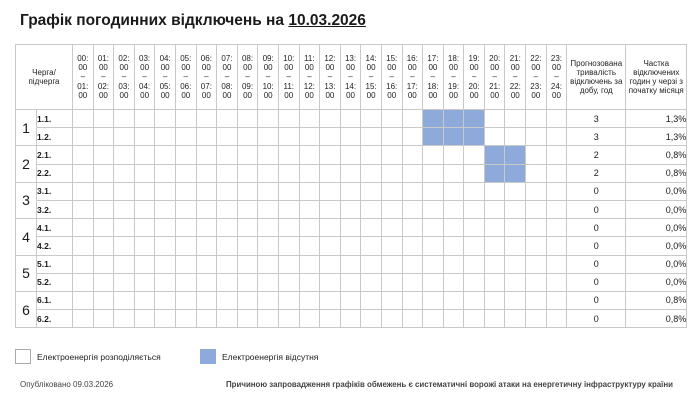 This screenshot has width=690, height=404. What do you see at coordinates (309, 58) in the screenshot?
I see `hour-header-part: 11:` at bounding box center [309, 58].